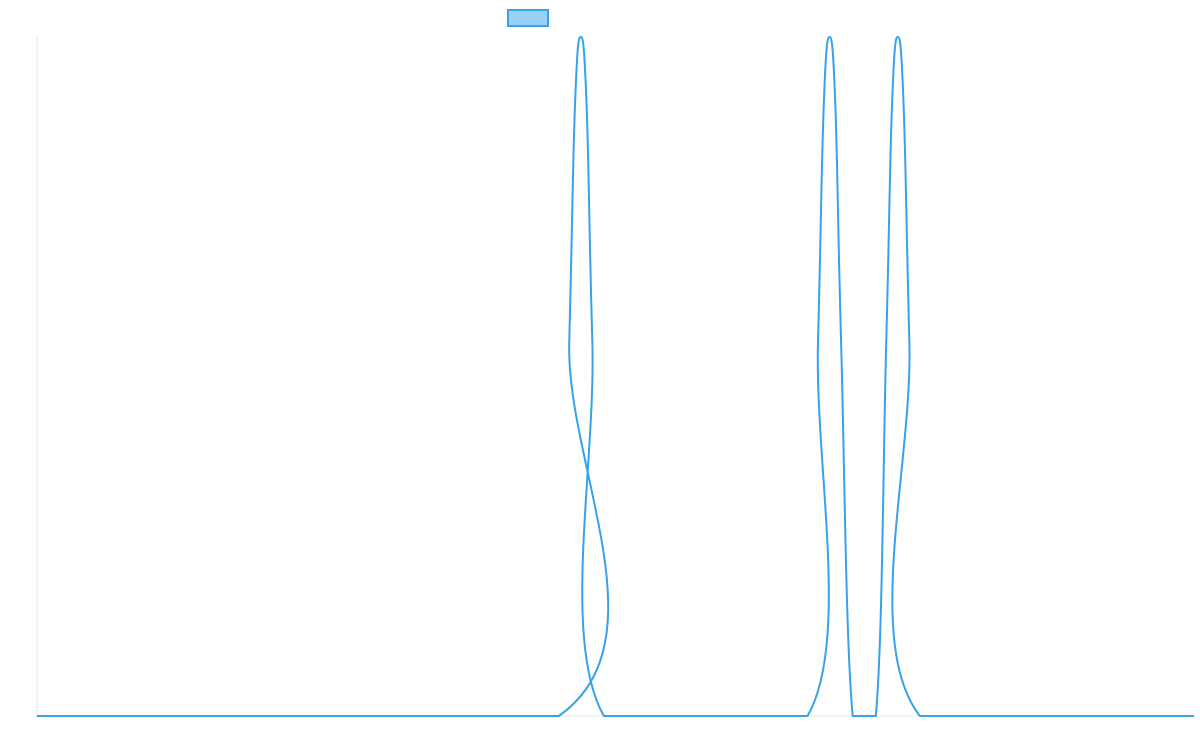 The width and height of the screenshot is (1200, 750). I want to click on legend, so click(528, 18).